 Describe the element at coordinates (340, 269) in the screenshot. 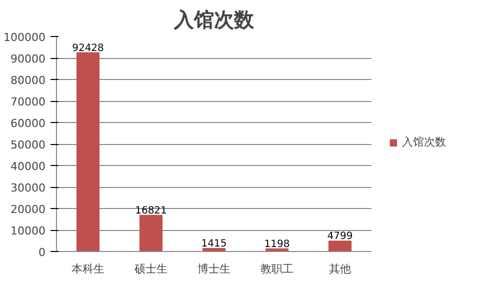

I see `x-tick-label: 其他` at that location.